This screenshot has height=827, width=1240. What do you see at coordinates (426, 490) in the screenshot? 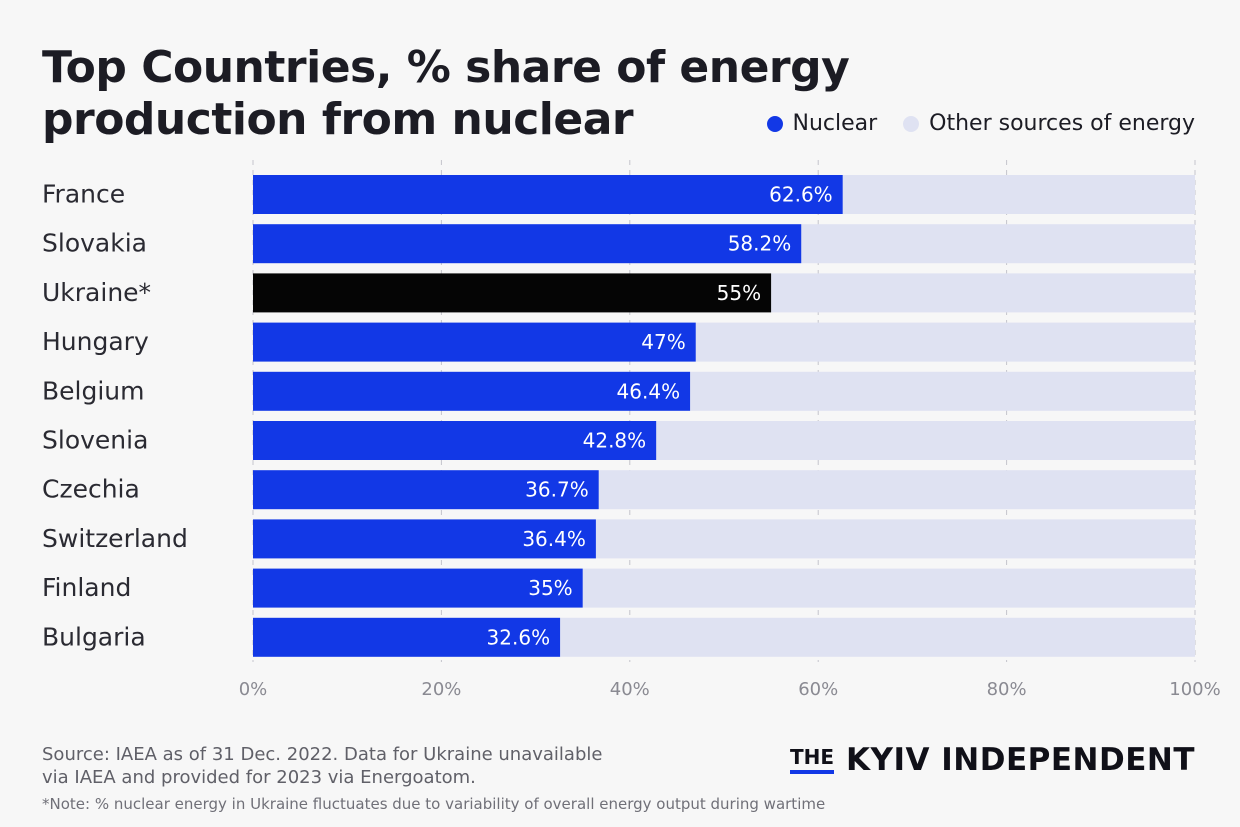
I see `bar-nuclear-czechia` at bounding box center [426, 490].